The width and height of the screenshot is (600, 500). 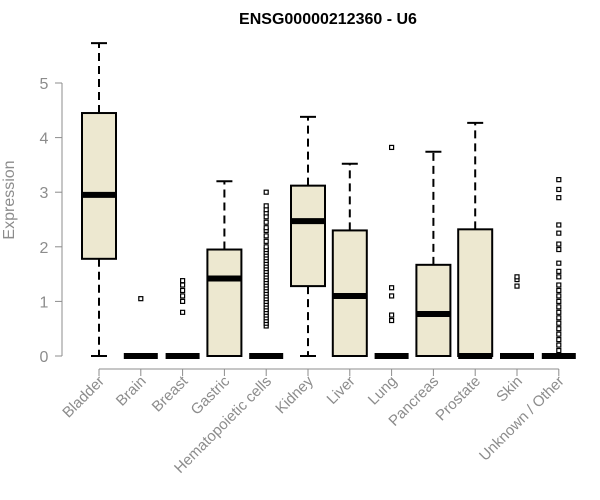 What do you see at coordinates (83, 397) in the screenshot?
I see `x-tick-label: Bladder` at bounding box center [83, 397].